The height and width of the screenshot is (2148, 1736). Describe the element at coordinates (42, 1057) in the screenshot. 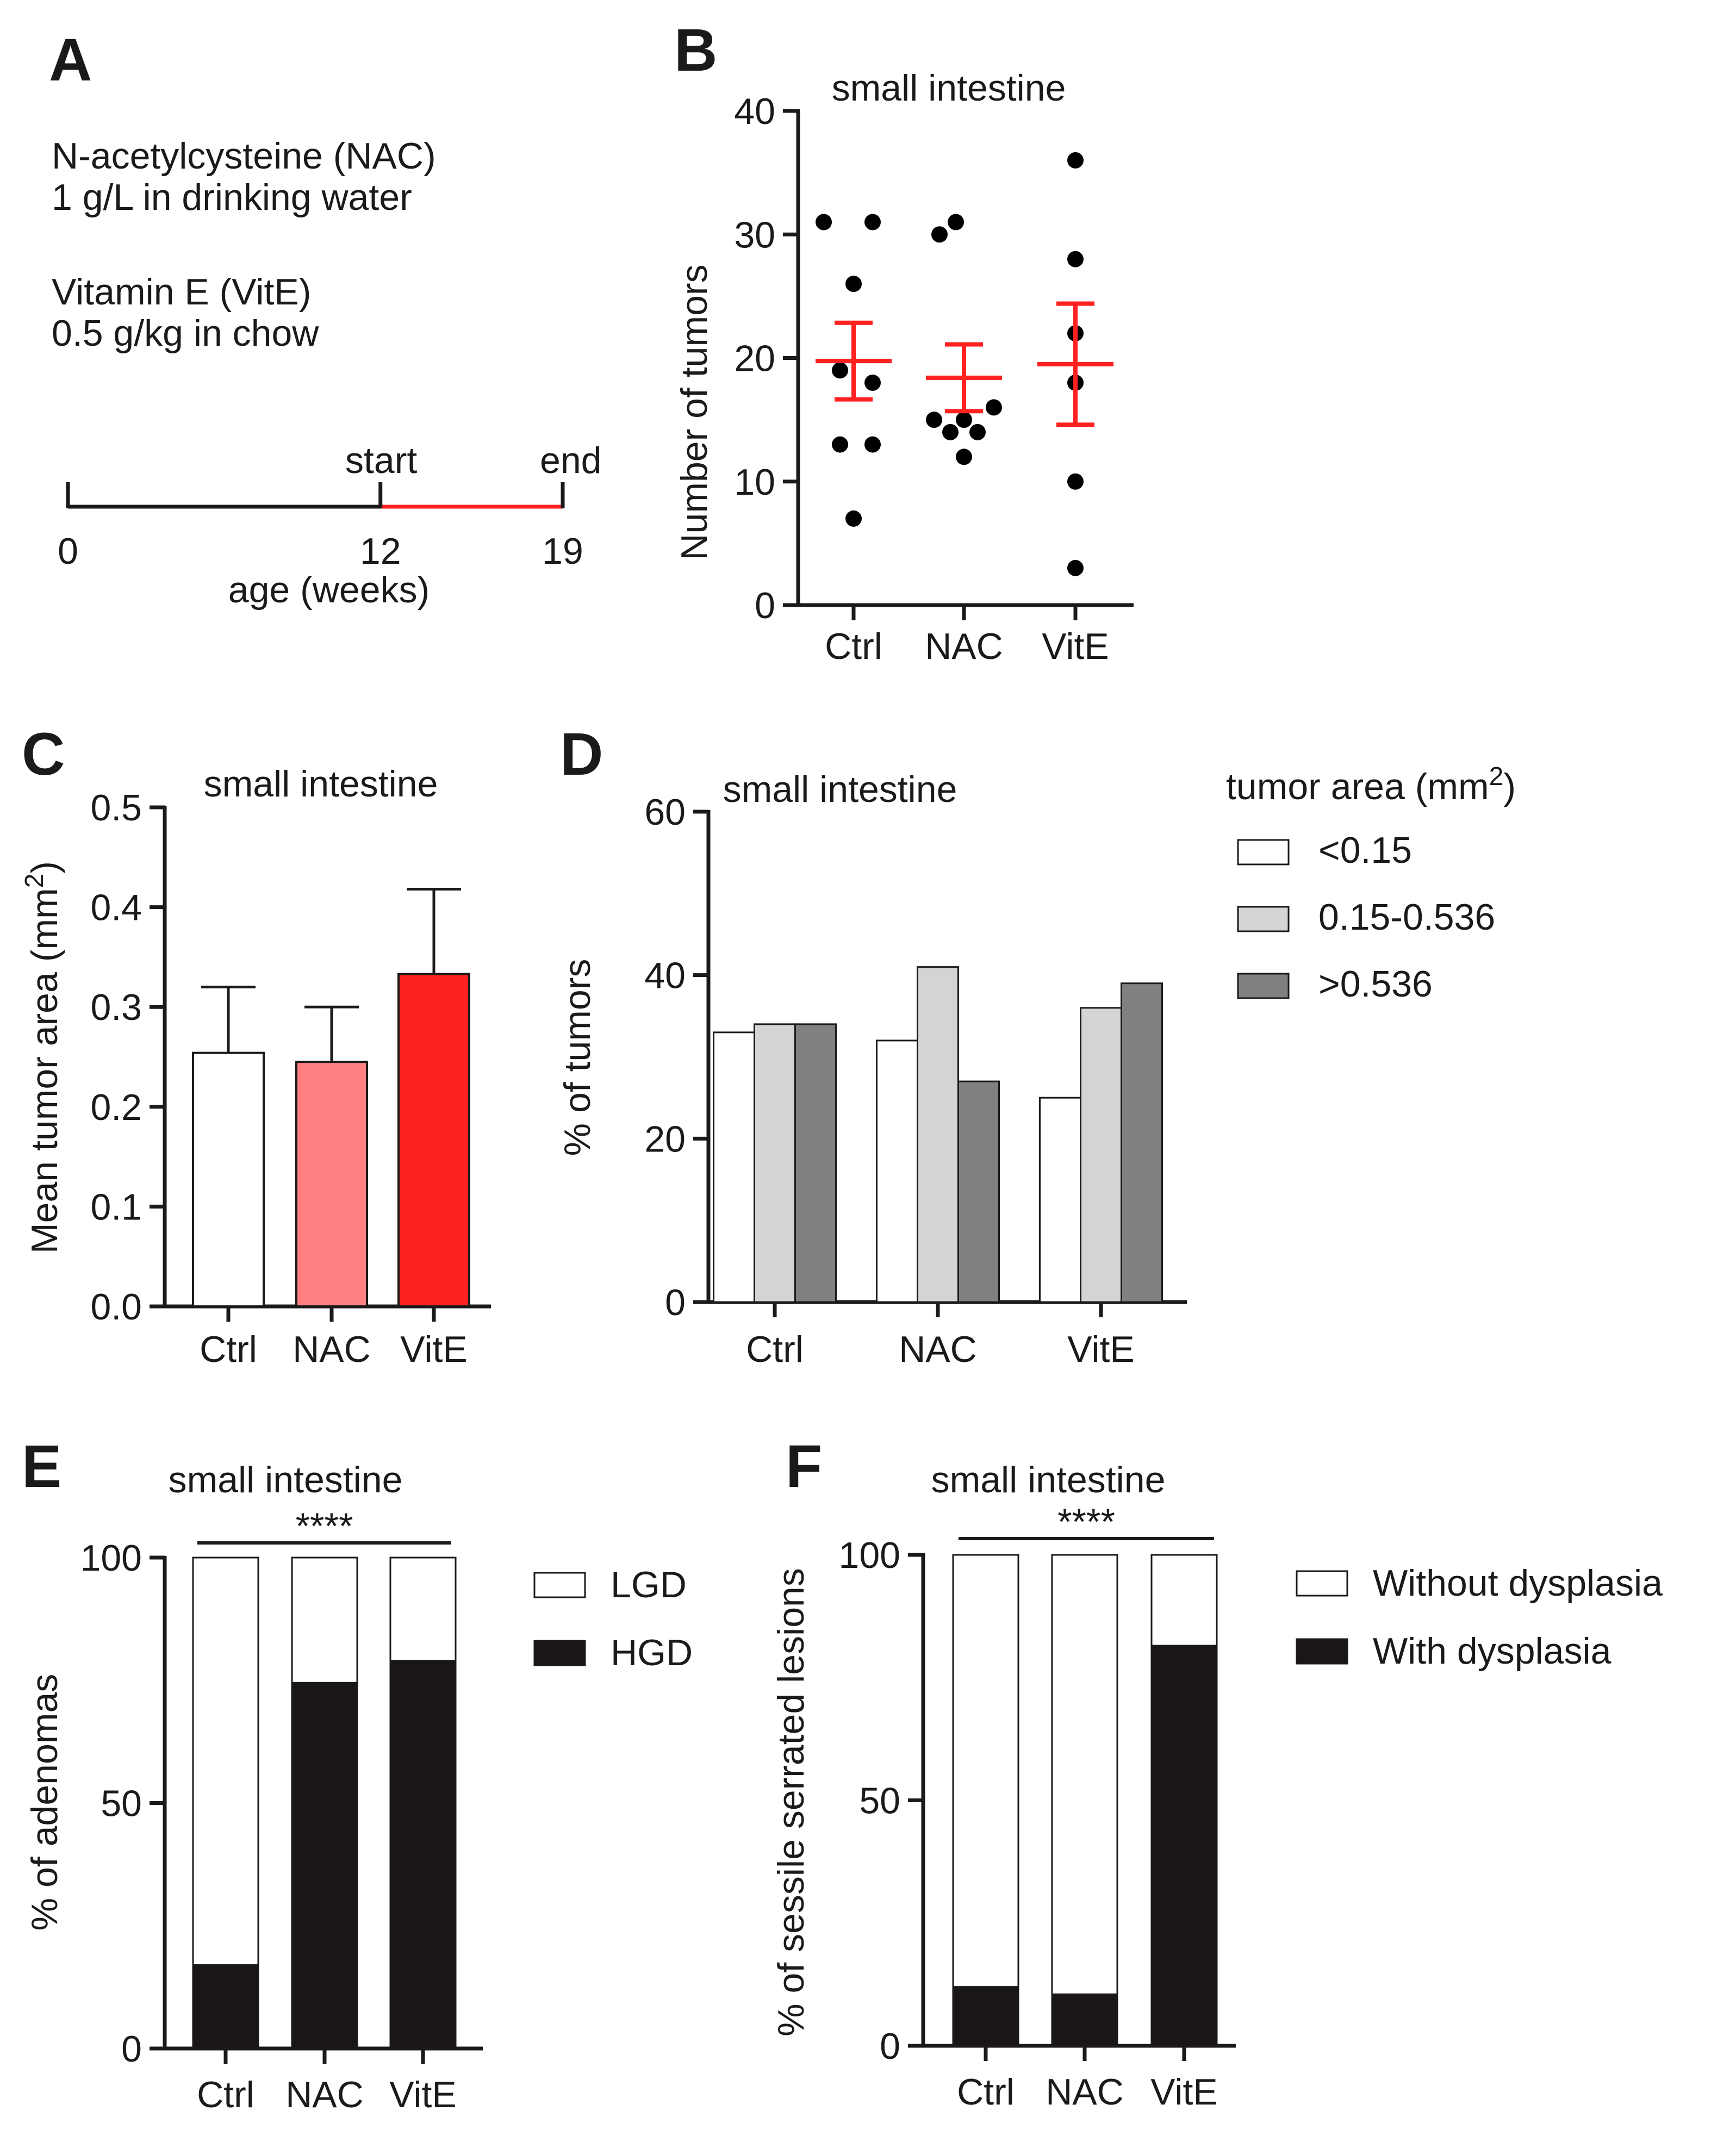

I see `chart-c-ylabel: Mean tumor area (mm2)` at that location.